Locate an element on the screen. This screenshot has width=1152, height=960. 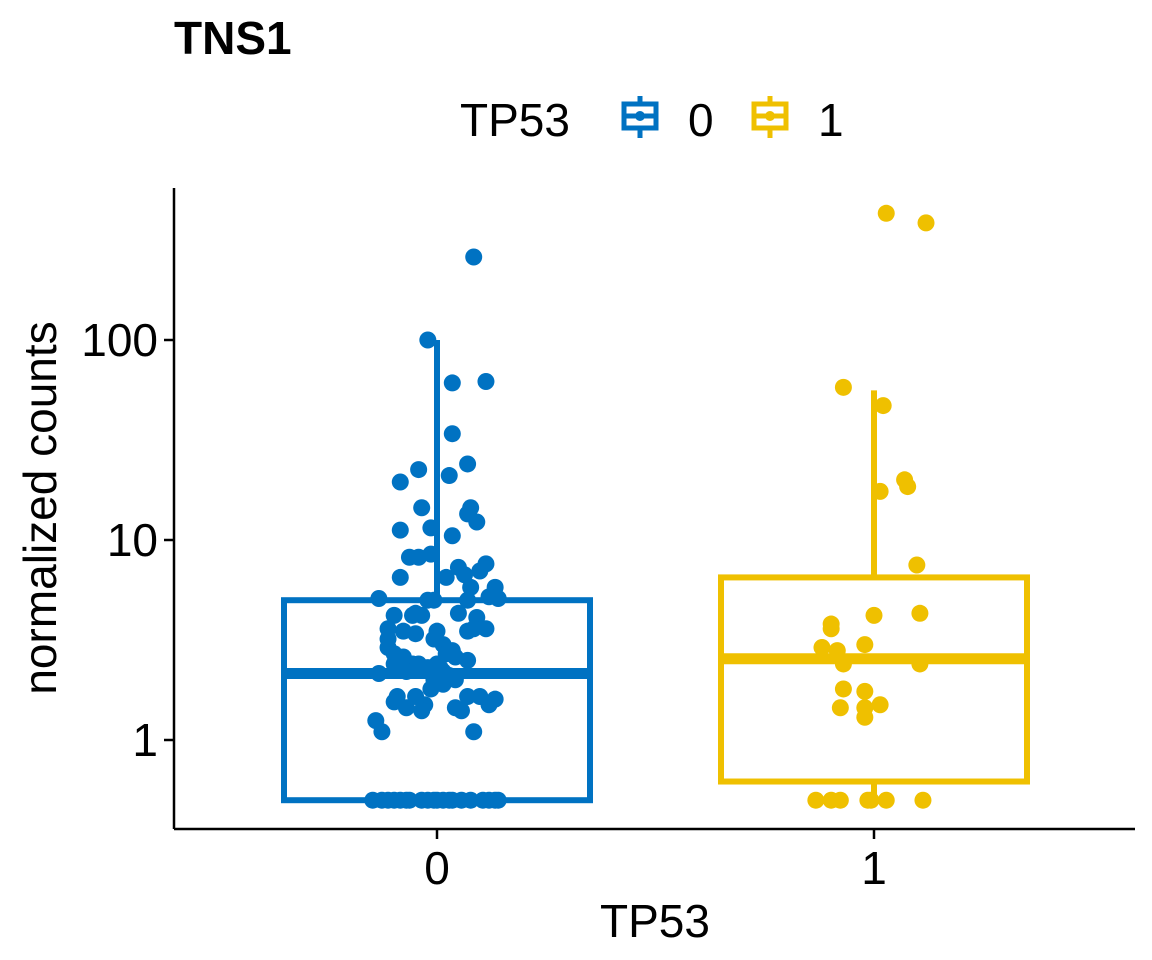
y-axis-ticks: 1 10 100 is located at coordinates (127, 540).